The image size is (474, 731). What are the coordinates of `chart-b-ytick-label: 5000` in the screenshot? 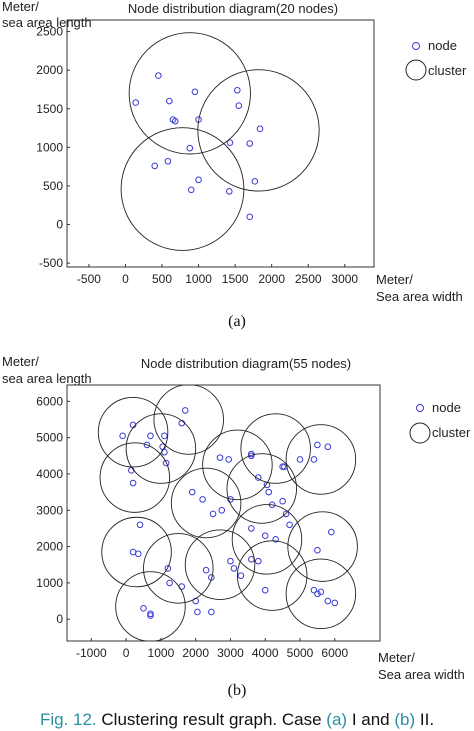 It's located at (49, 438).